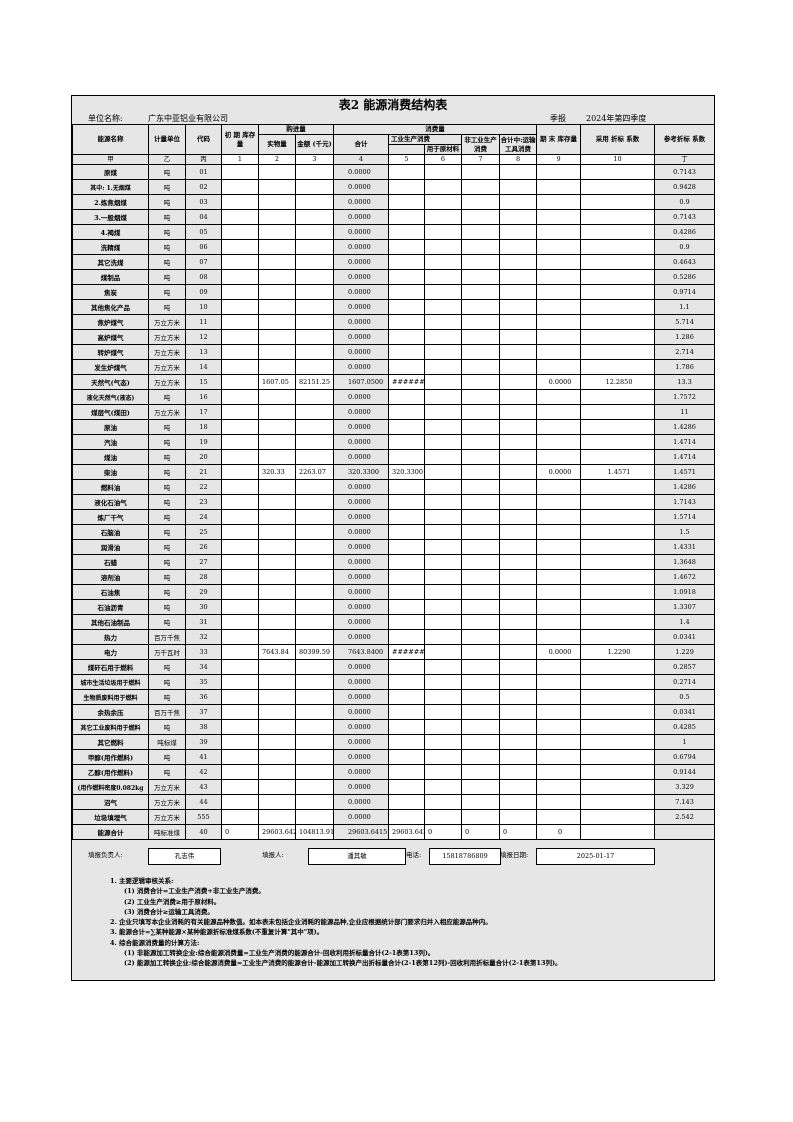  What do you see at coordinates (314, 472) in the screenshot?
I see `cell-amount: 2263.07` at bounding box center [314, 472].